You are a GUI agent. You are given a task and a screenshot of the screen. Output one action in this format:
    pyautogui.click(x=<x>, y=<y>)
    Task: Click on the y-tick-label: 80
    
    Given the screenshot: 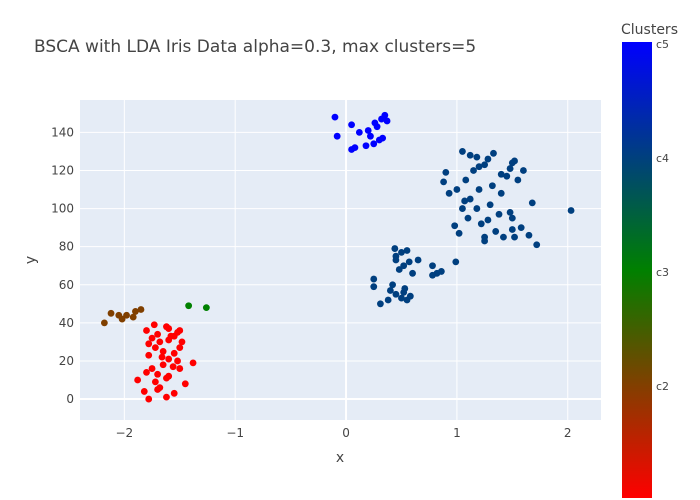 What is the action you would take?
    pyautogui.click(x=66, y=247)
    